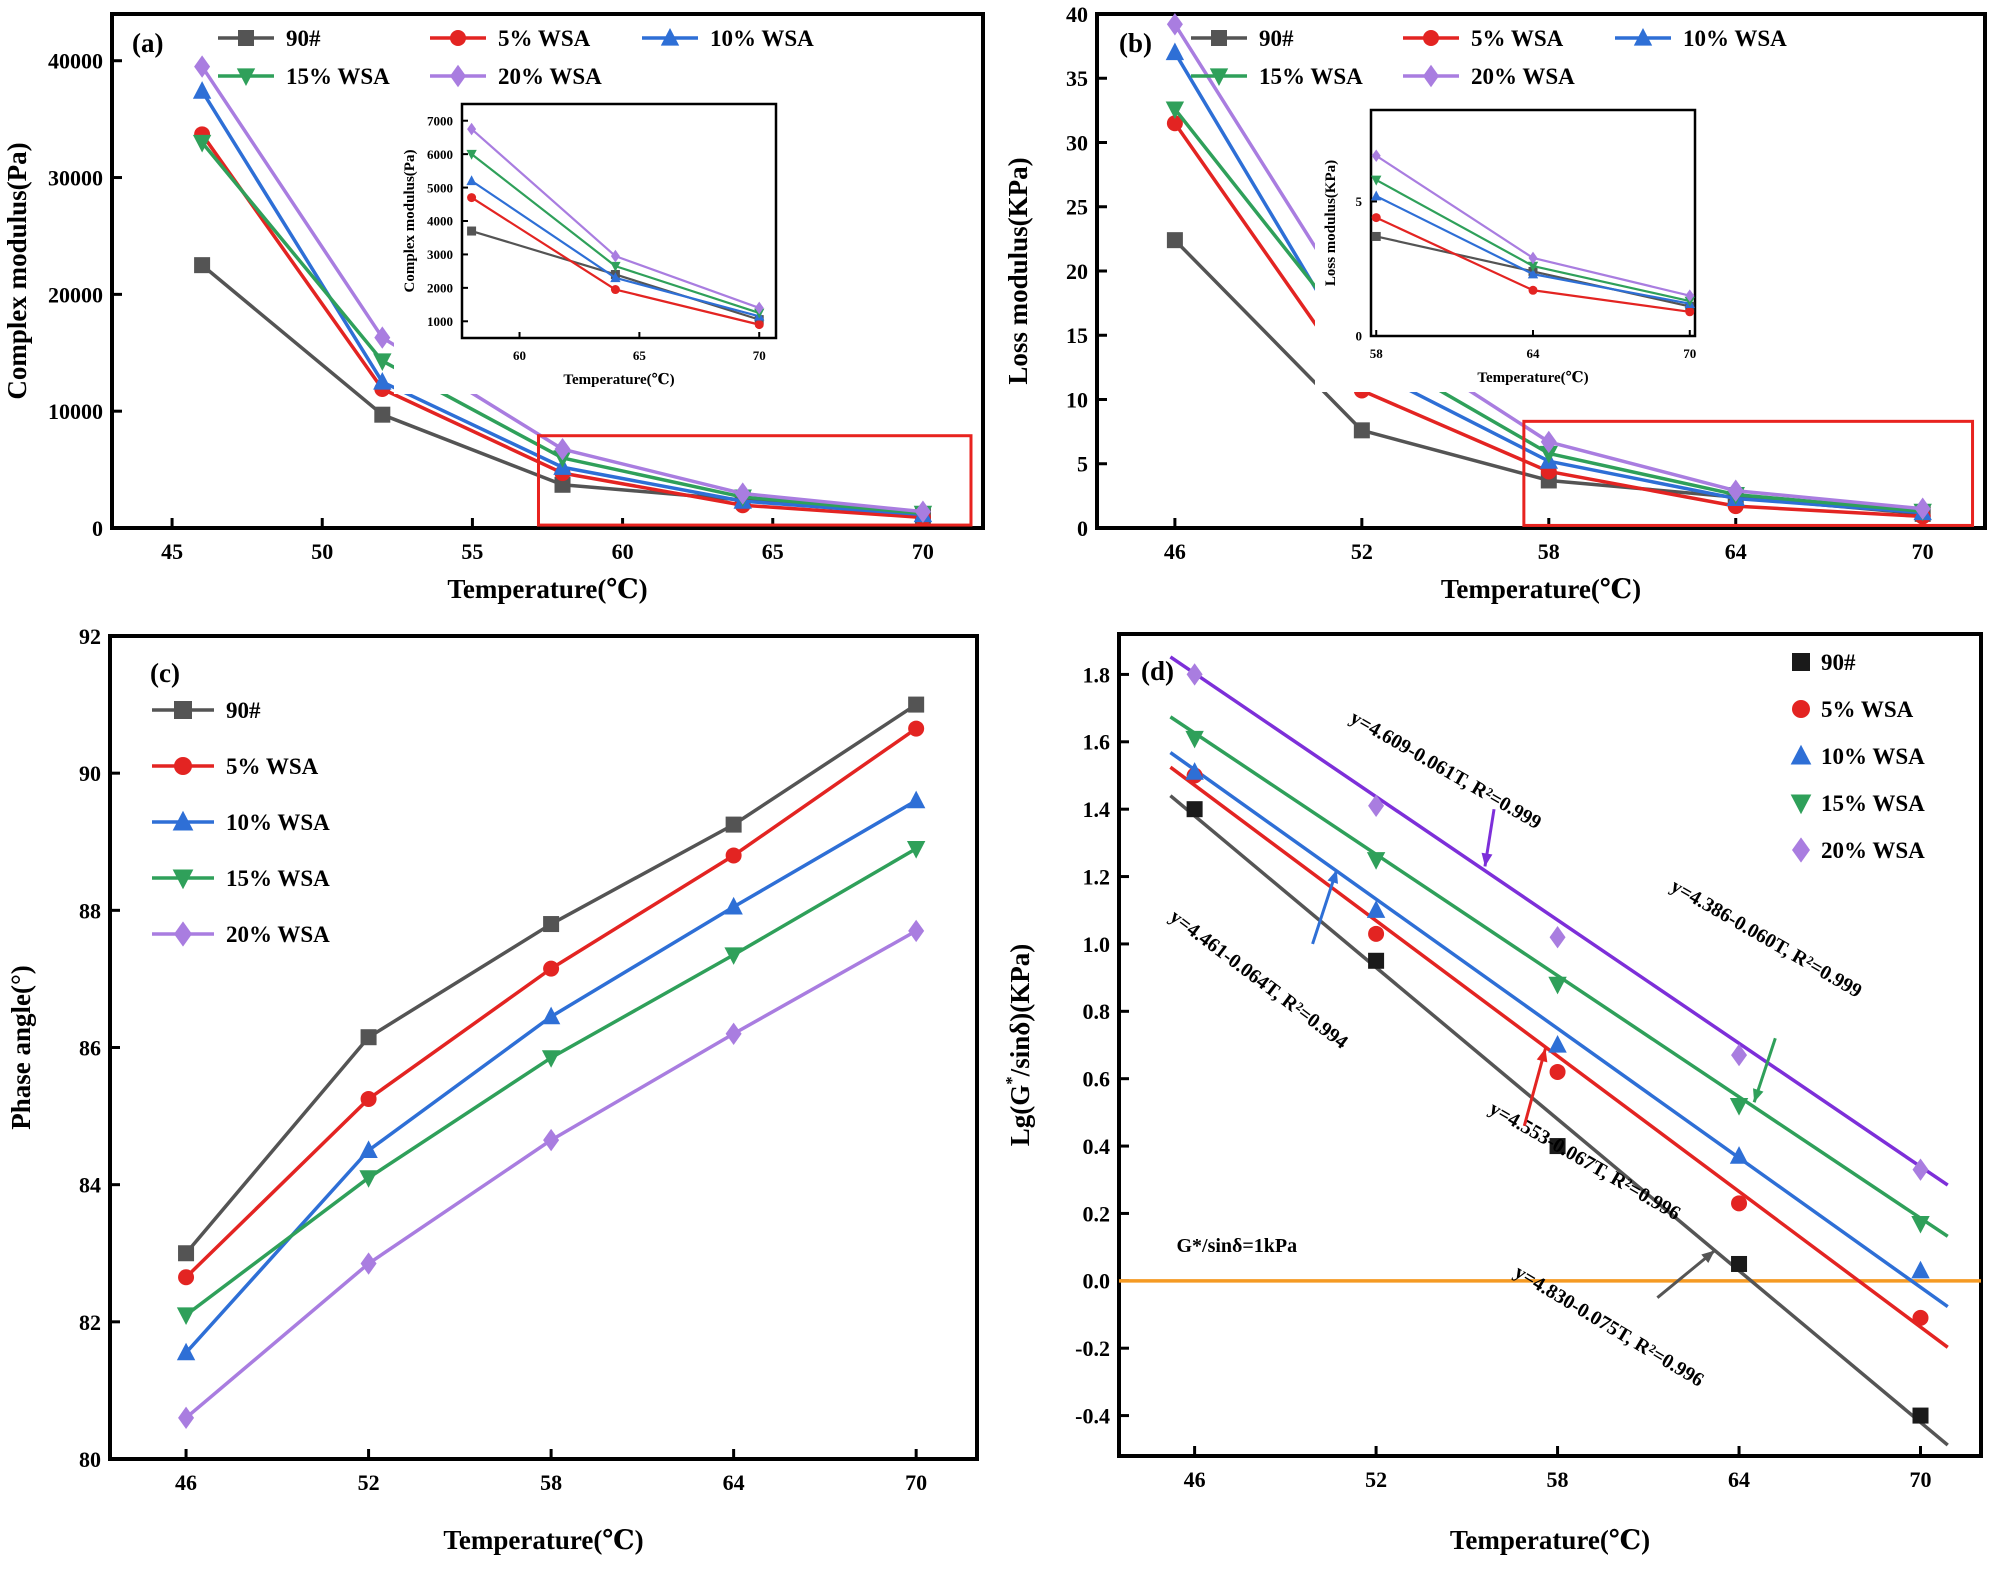 Image resolution: width=2003 pixels, height=1571 pixels. What do you see at coordinates (1259, 980) in the screenshot?
I see `svg-text: y=4.461-0.064T, R²=0.994` at bounding box center [1259, 980].